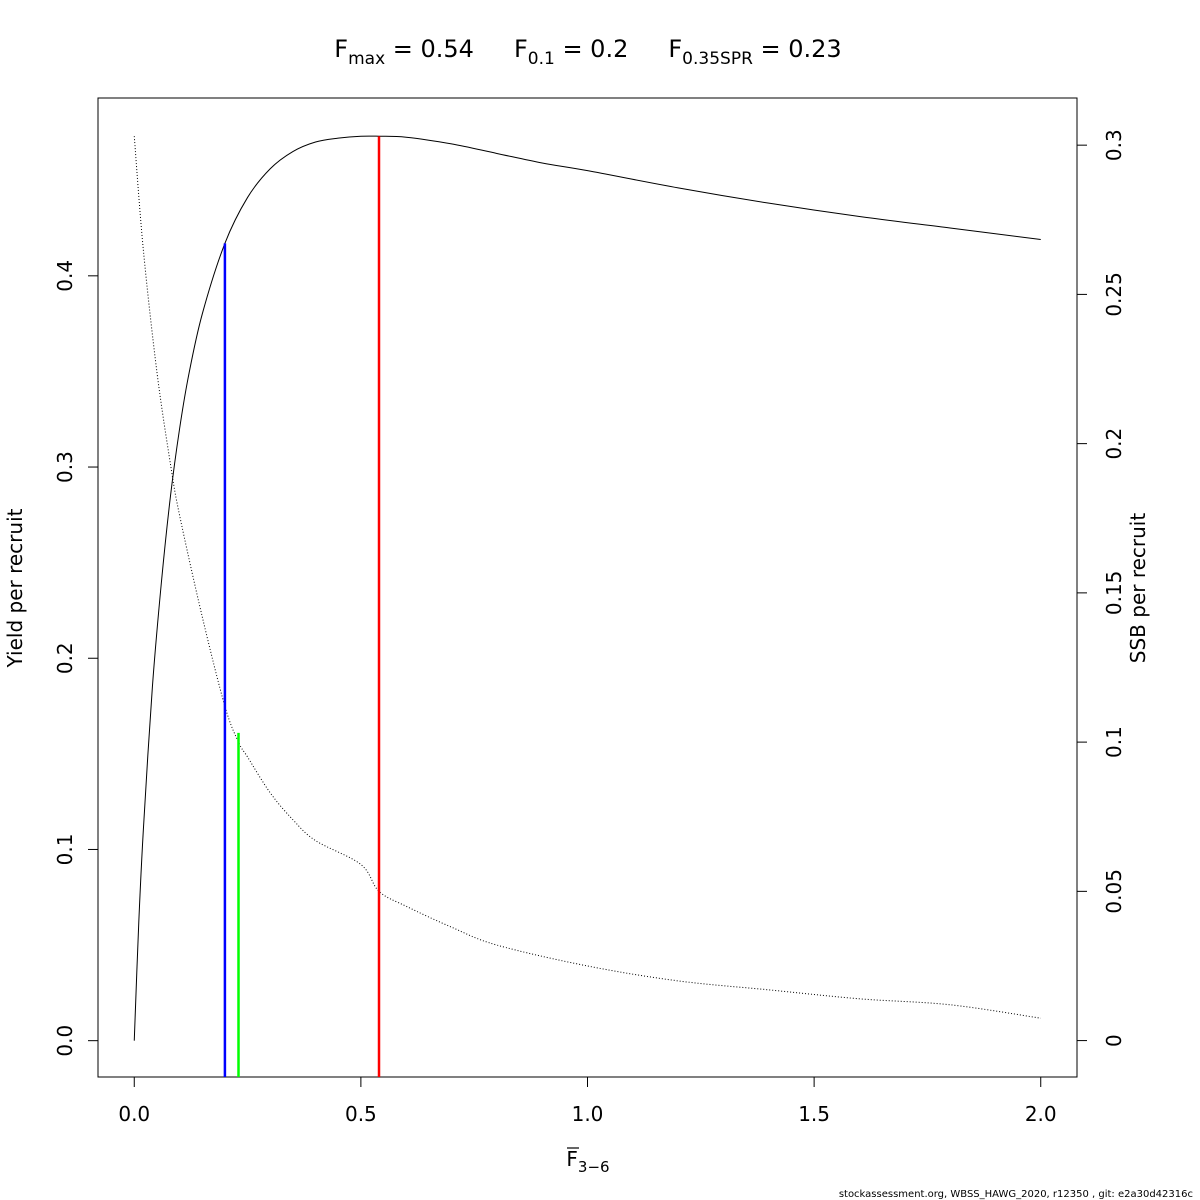  I want to click on y-left-tick-label: 0.1, so click(65, 850).